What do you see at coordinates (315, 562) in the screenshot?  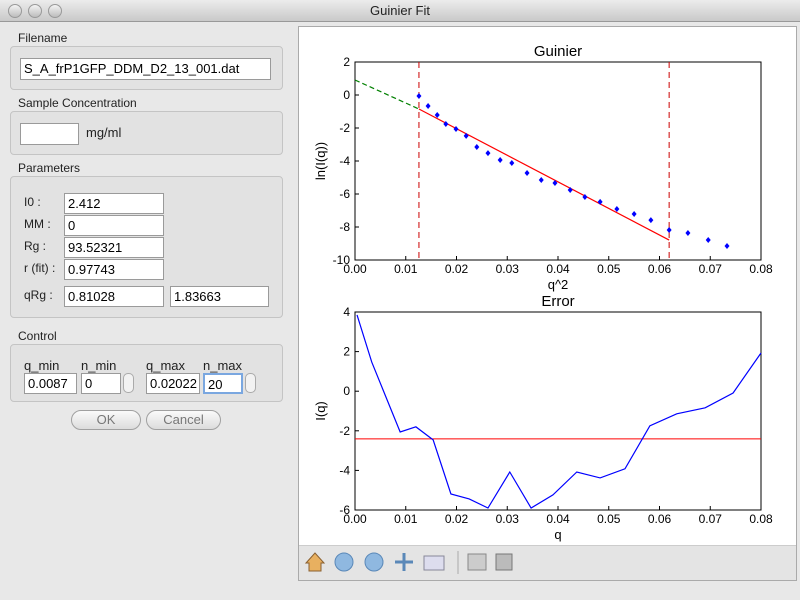 I see `home-icon` at bounding box center [315, 562].